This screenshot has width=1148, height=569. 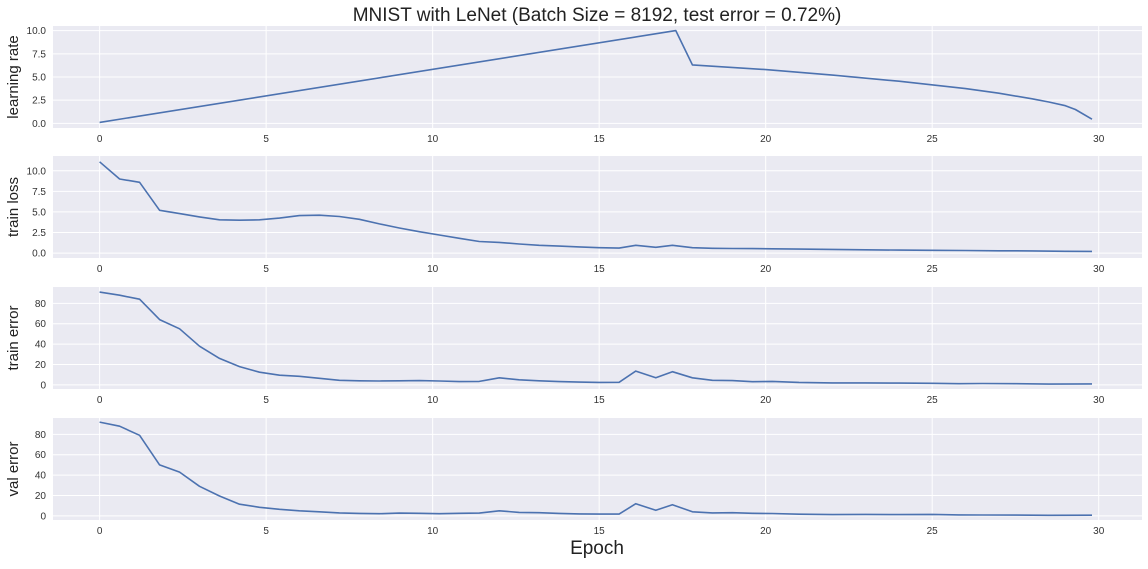 I want to click on x-axis-label: Epoch, so click(x=597, y=548).